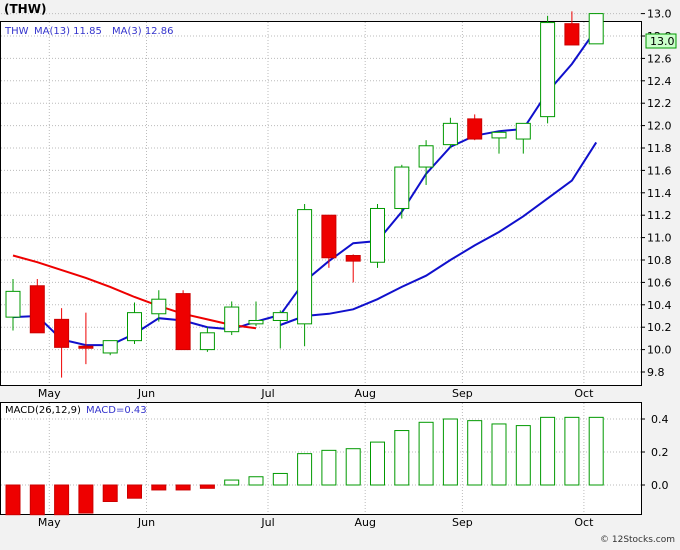 Image resolution: width=680 pixels, height=550 pixels. Describe the element at coordinates (659, 305) in the screenshot. I see `price-y-tick-label: 10.4` at that location.